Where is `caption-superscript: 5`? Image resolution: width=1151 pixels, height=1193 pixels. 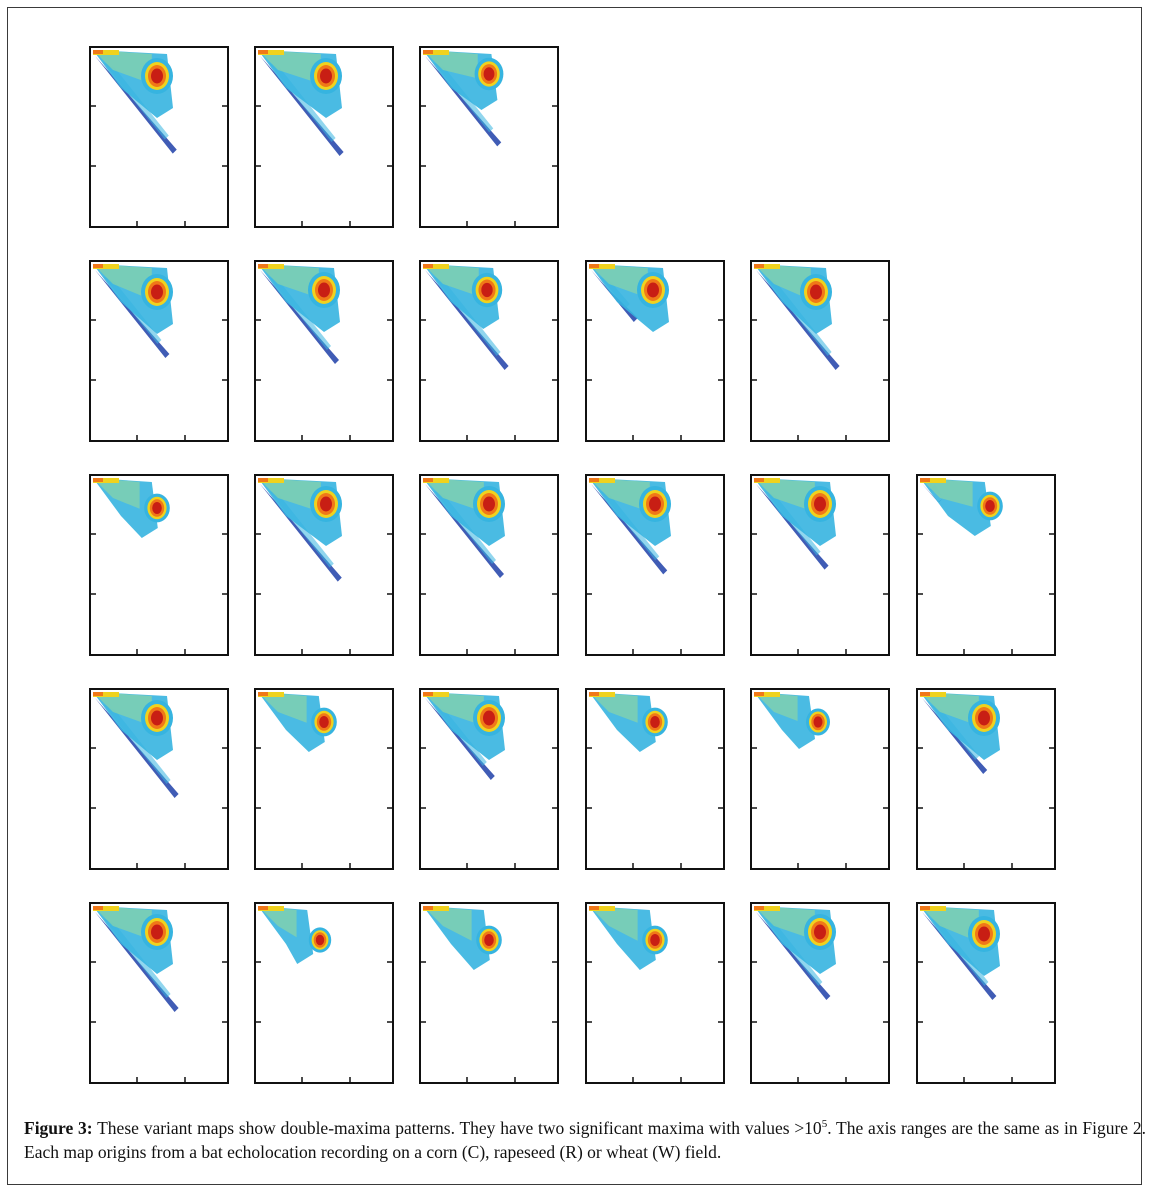 caption-superscript: 5 is located at coordinates (824, 1124).